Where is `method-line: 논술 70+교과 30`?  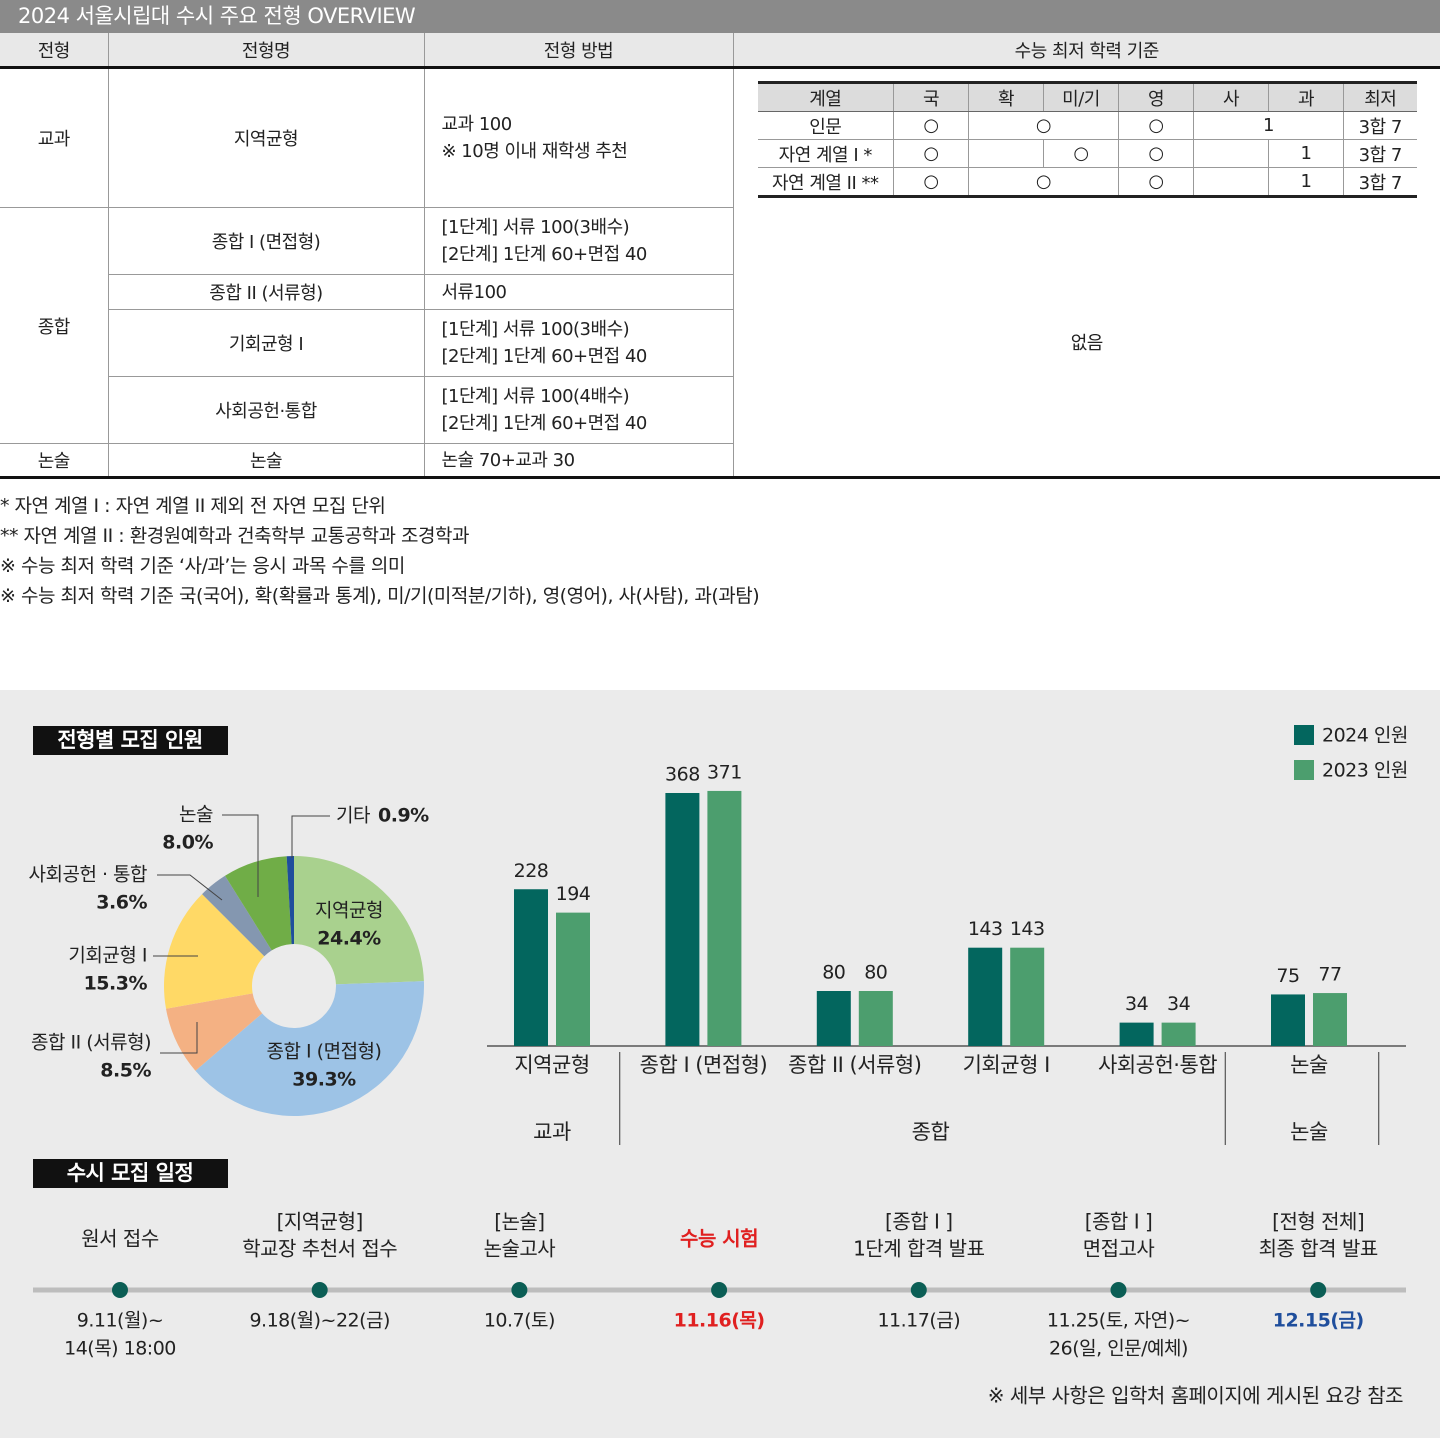 method-line: 논술 70+교과 30 is located at coordinates (508, 460).